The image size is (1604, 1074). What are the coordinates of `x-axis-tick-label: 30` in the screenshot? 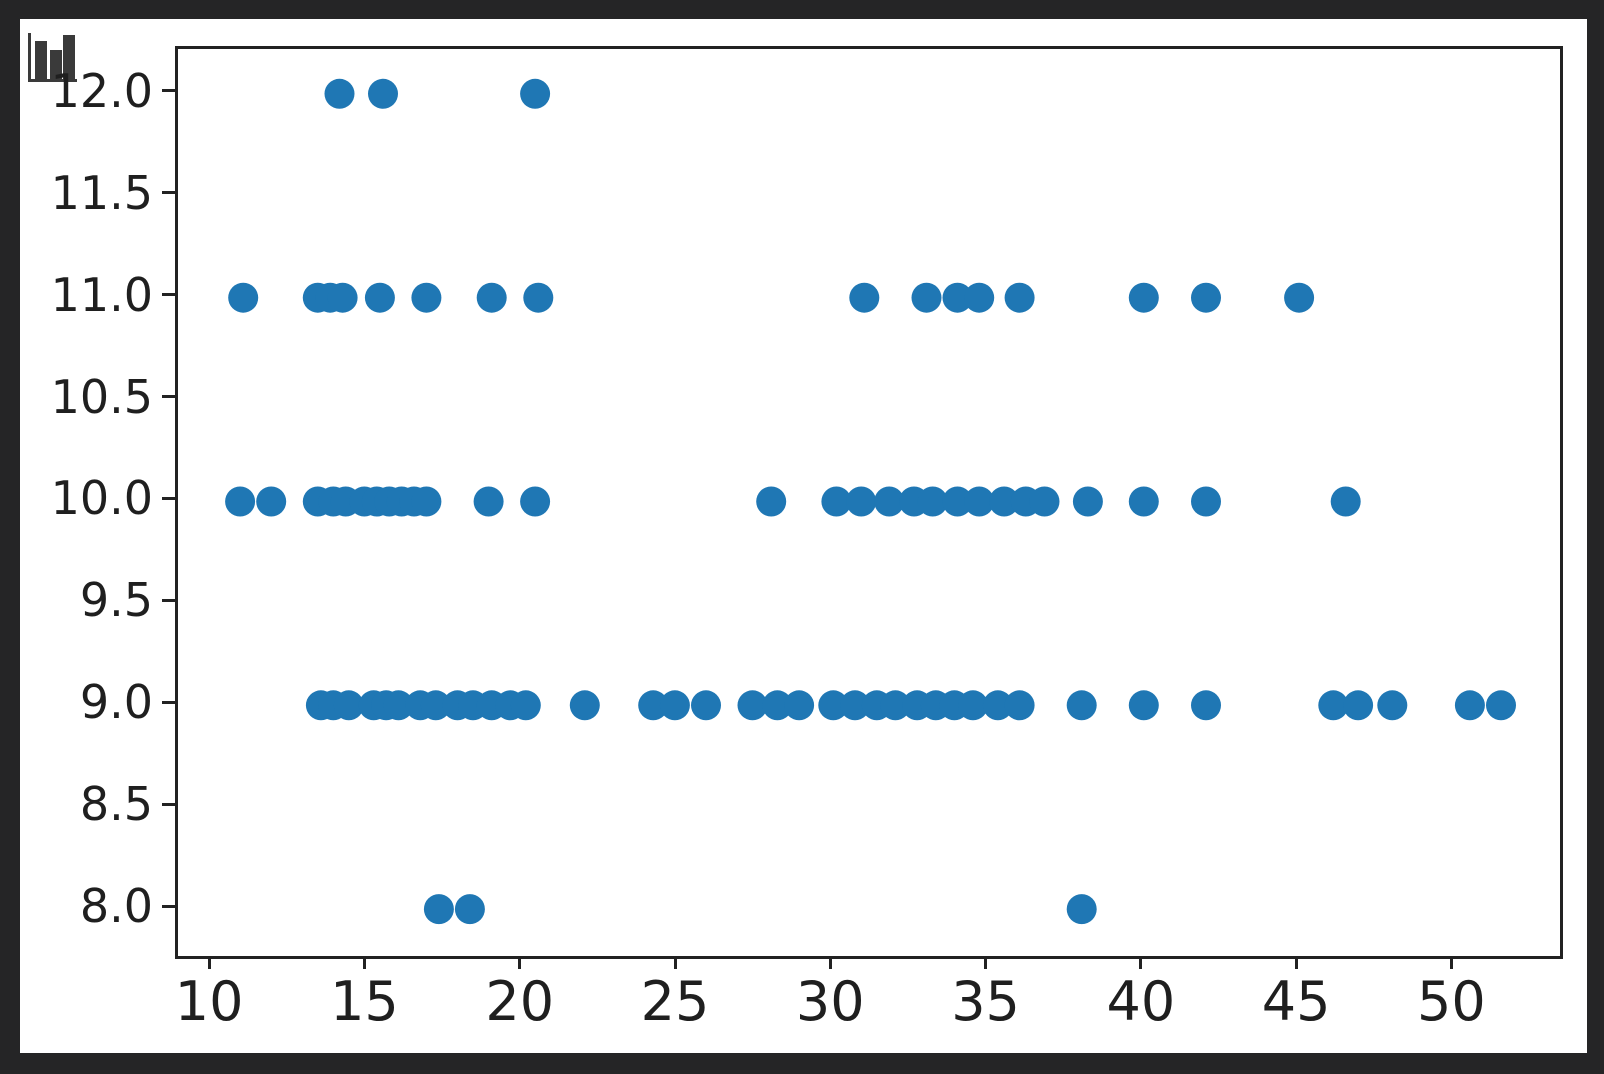 It's located at (830, 1001).